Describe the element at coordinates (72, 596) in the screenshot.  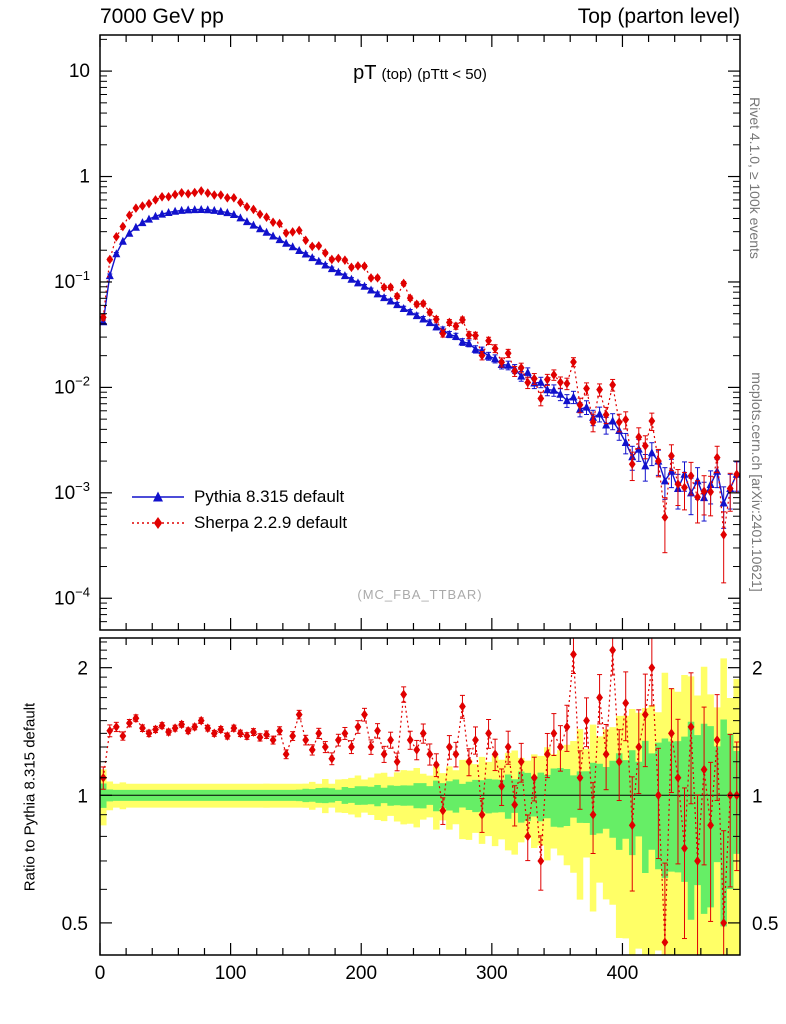
I see `svg-text: 10⁻⁴` at that location.